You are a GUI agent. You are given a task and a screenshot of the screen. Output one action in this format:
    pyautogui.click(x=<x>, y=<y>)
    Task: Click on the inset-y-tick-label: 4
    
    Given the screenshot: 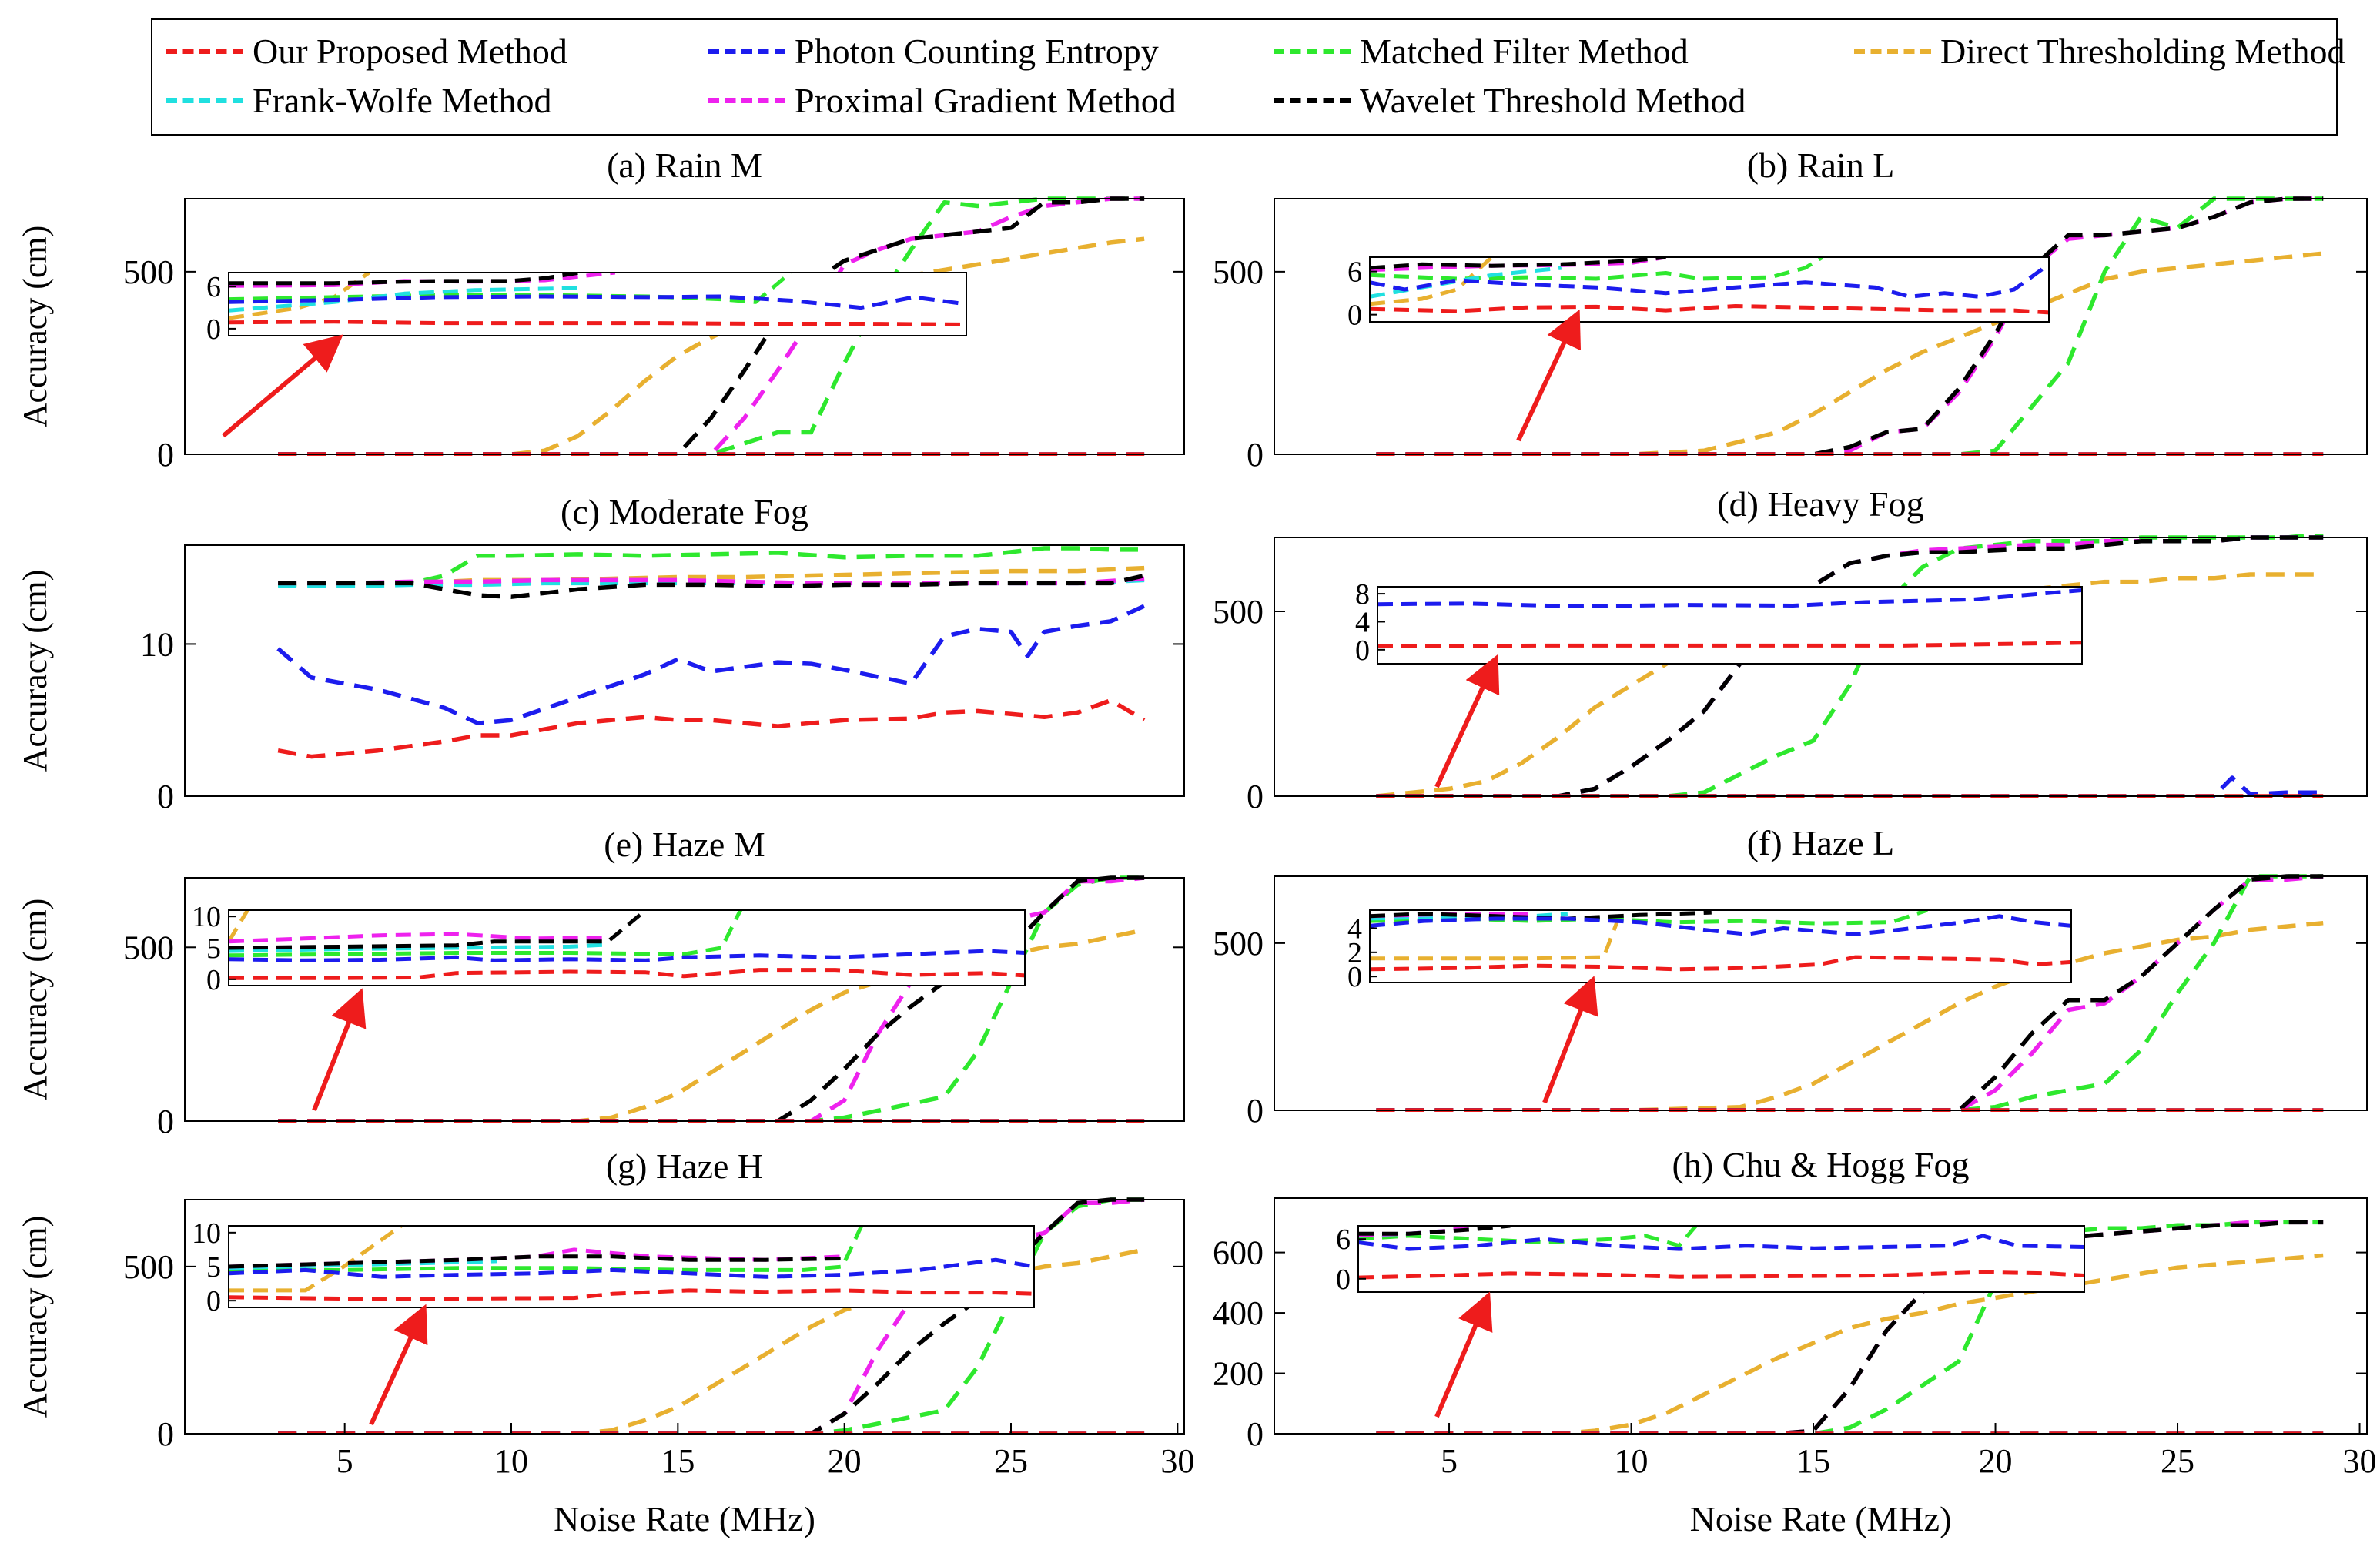 What is the action you would take?
    pyautogui.click(x=1354, y=929)
    